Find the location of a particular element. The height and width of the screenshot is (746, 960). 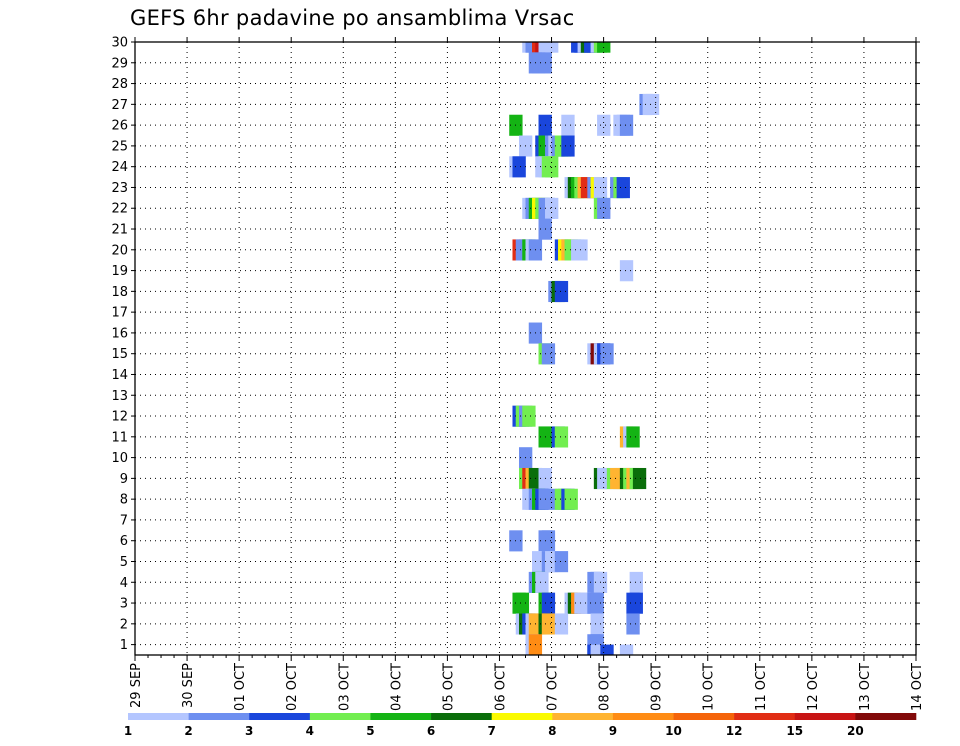

x-tick-label: 03 OCT is located at coordinates (344, 687).